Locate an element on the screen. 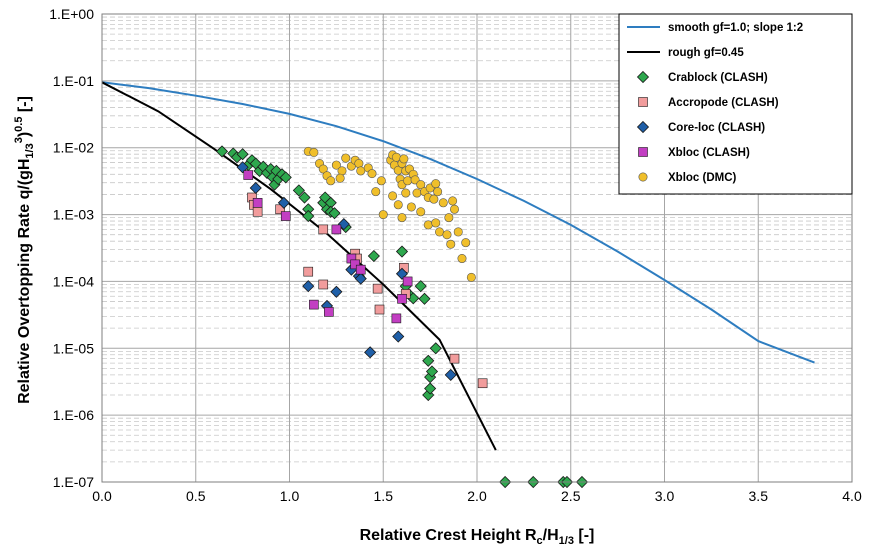 Image resolution: width=870 pixels, height=553 pixels. legend-label-xbloc-clash: Xbloc (CLASH) is located at coordinates (709, 153).